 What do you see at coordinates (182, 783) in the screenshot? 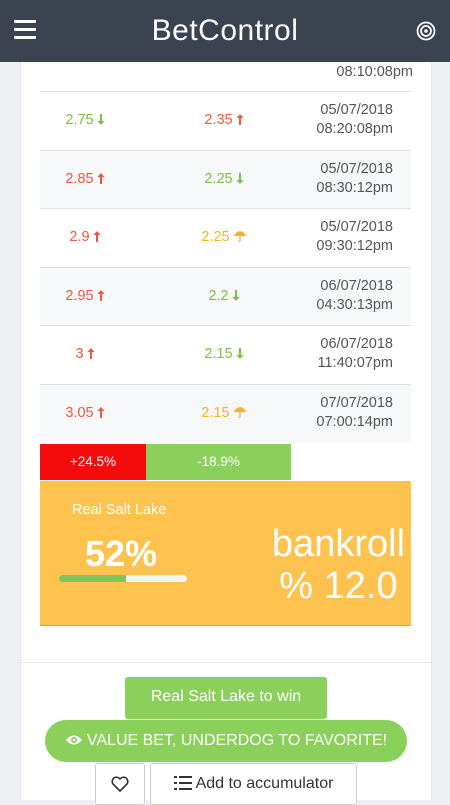
I see `list-icon` at bounding box center [182, 783].